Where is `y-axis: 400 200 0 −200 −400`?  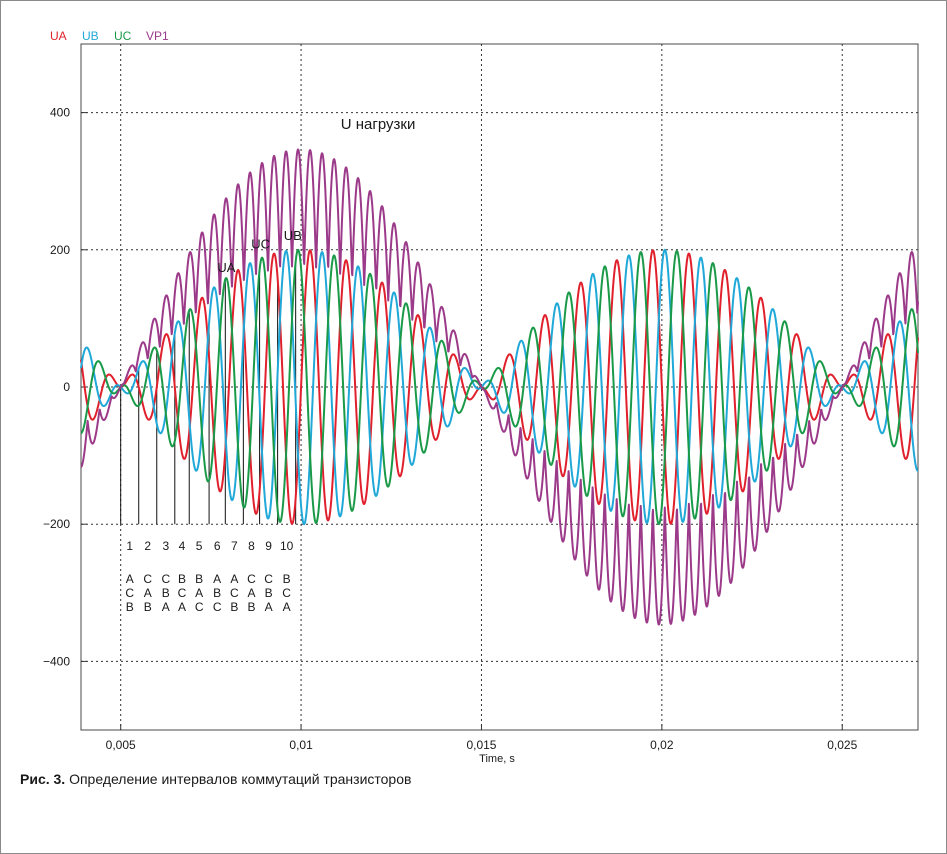
y-axis: 400 200 0 −200 −400 is located at coordinates (65, 387).